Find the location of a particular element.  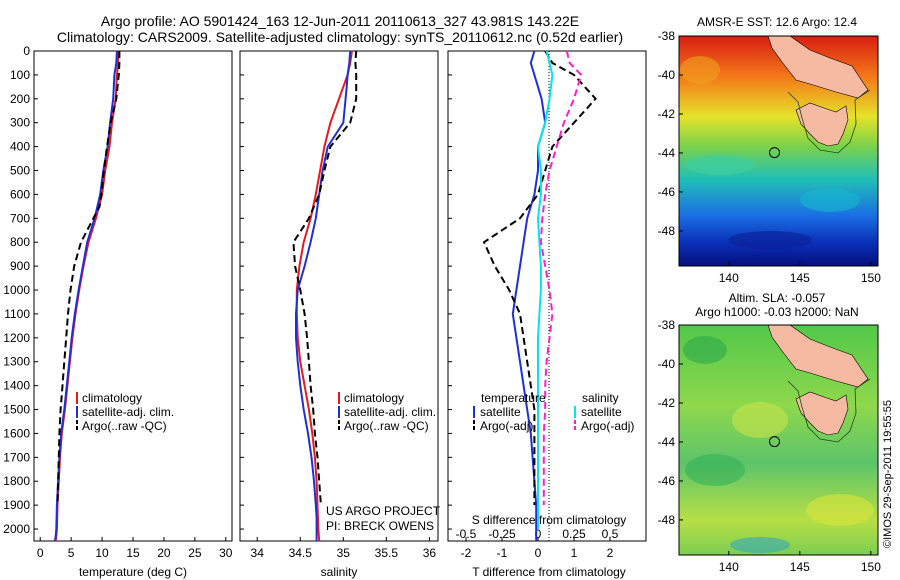

salinity-xlabel: salinity is located at coordinates (339, 572).